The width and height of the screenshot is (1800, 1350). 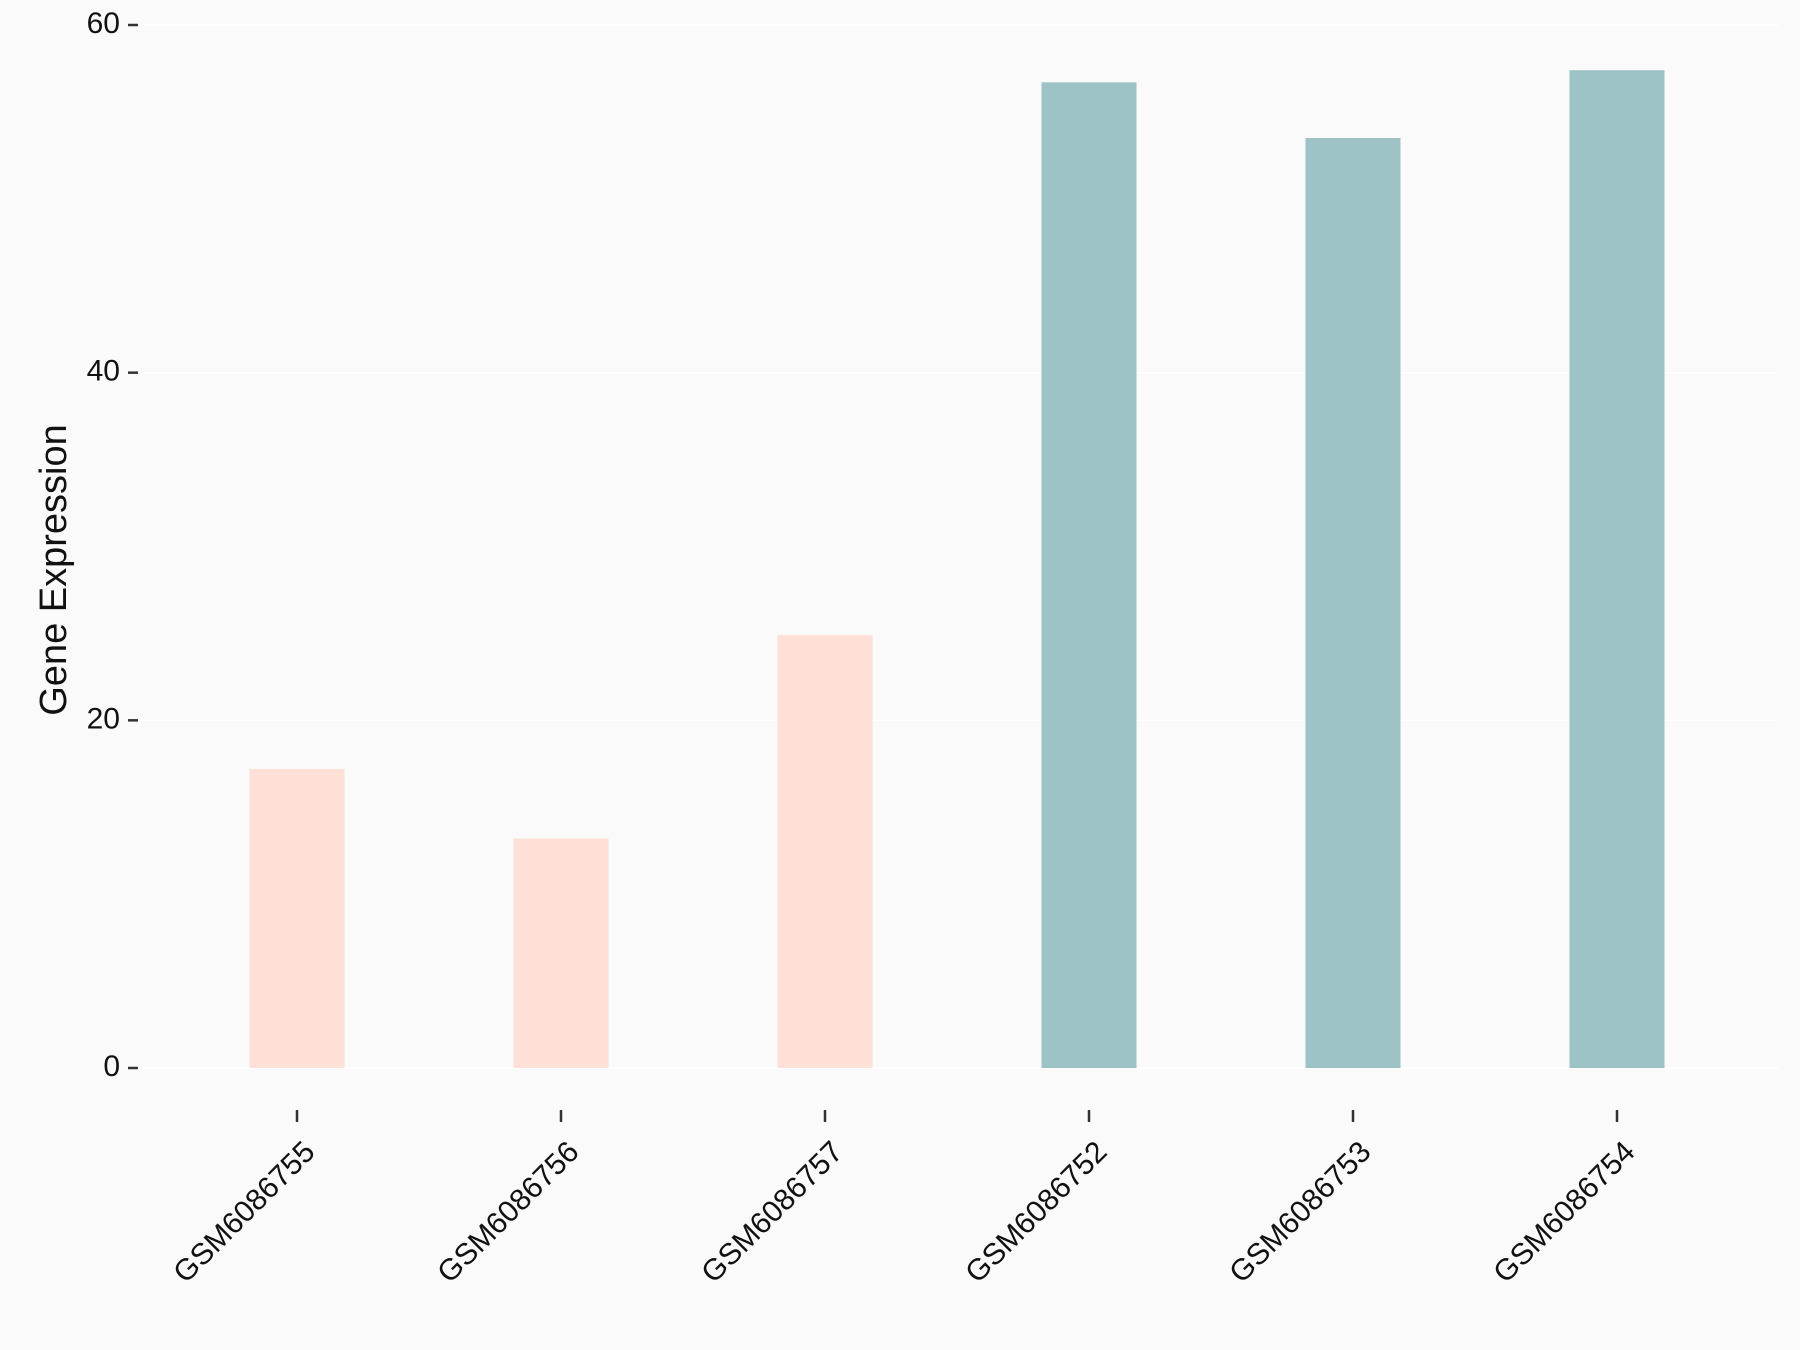 What do you see at coordinates (111, 1066) in the screenshot?
I see `y-tick-label: 0` at bounding box center [111, 1066].